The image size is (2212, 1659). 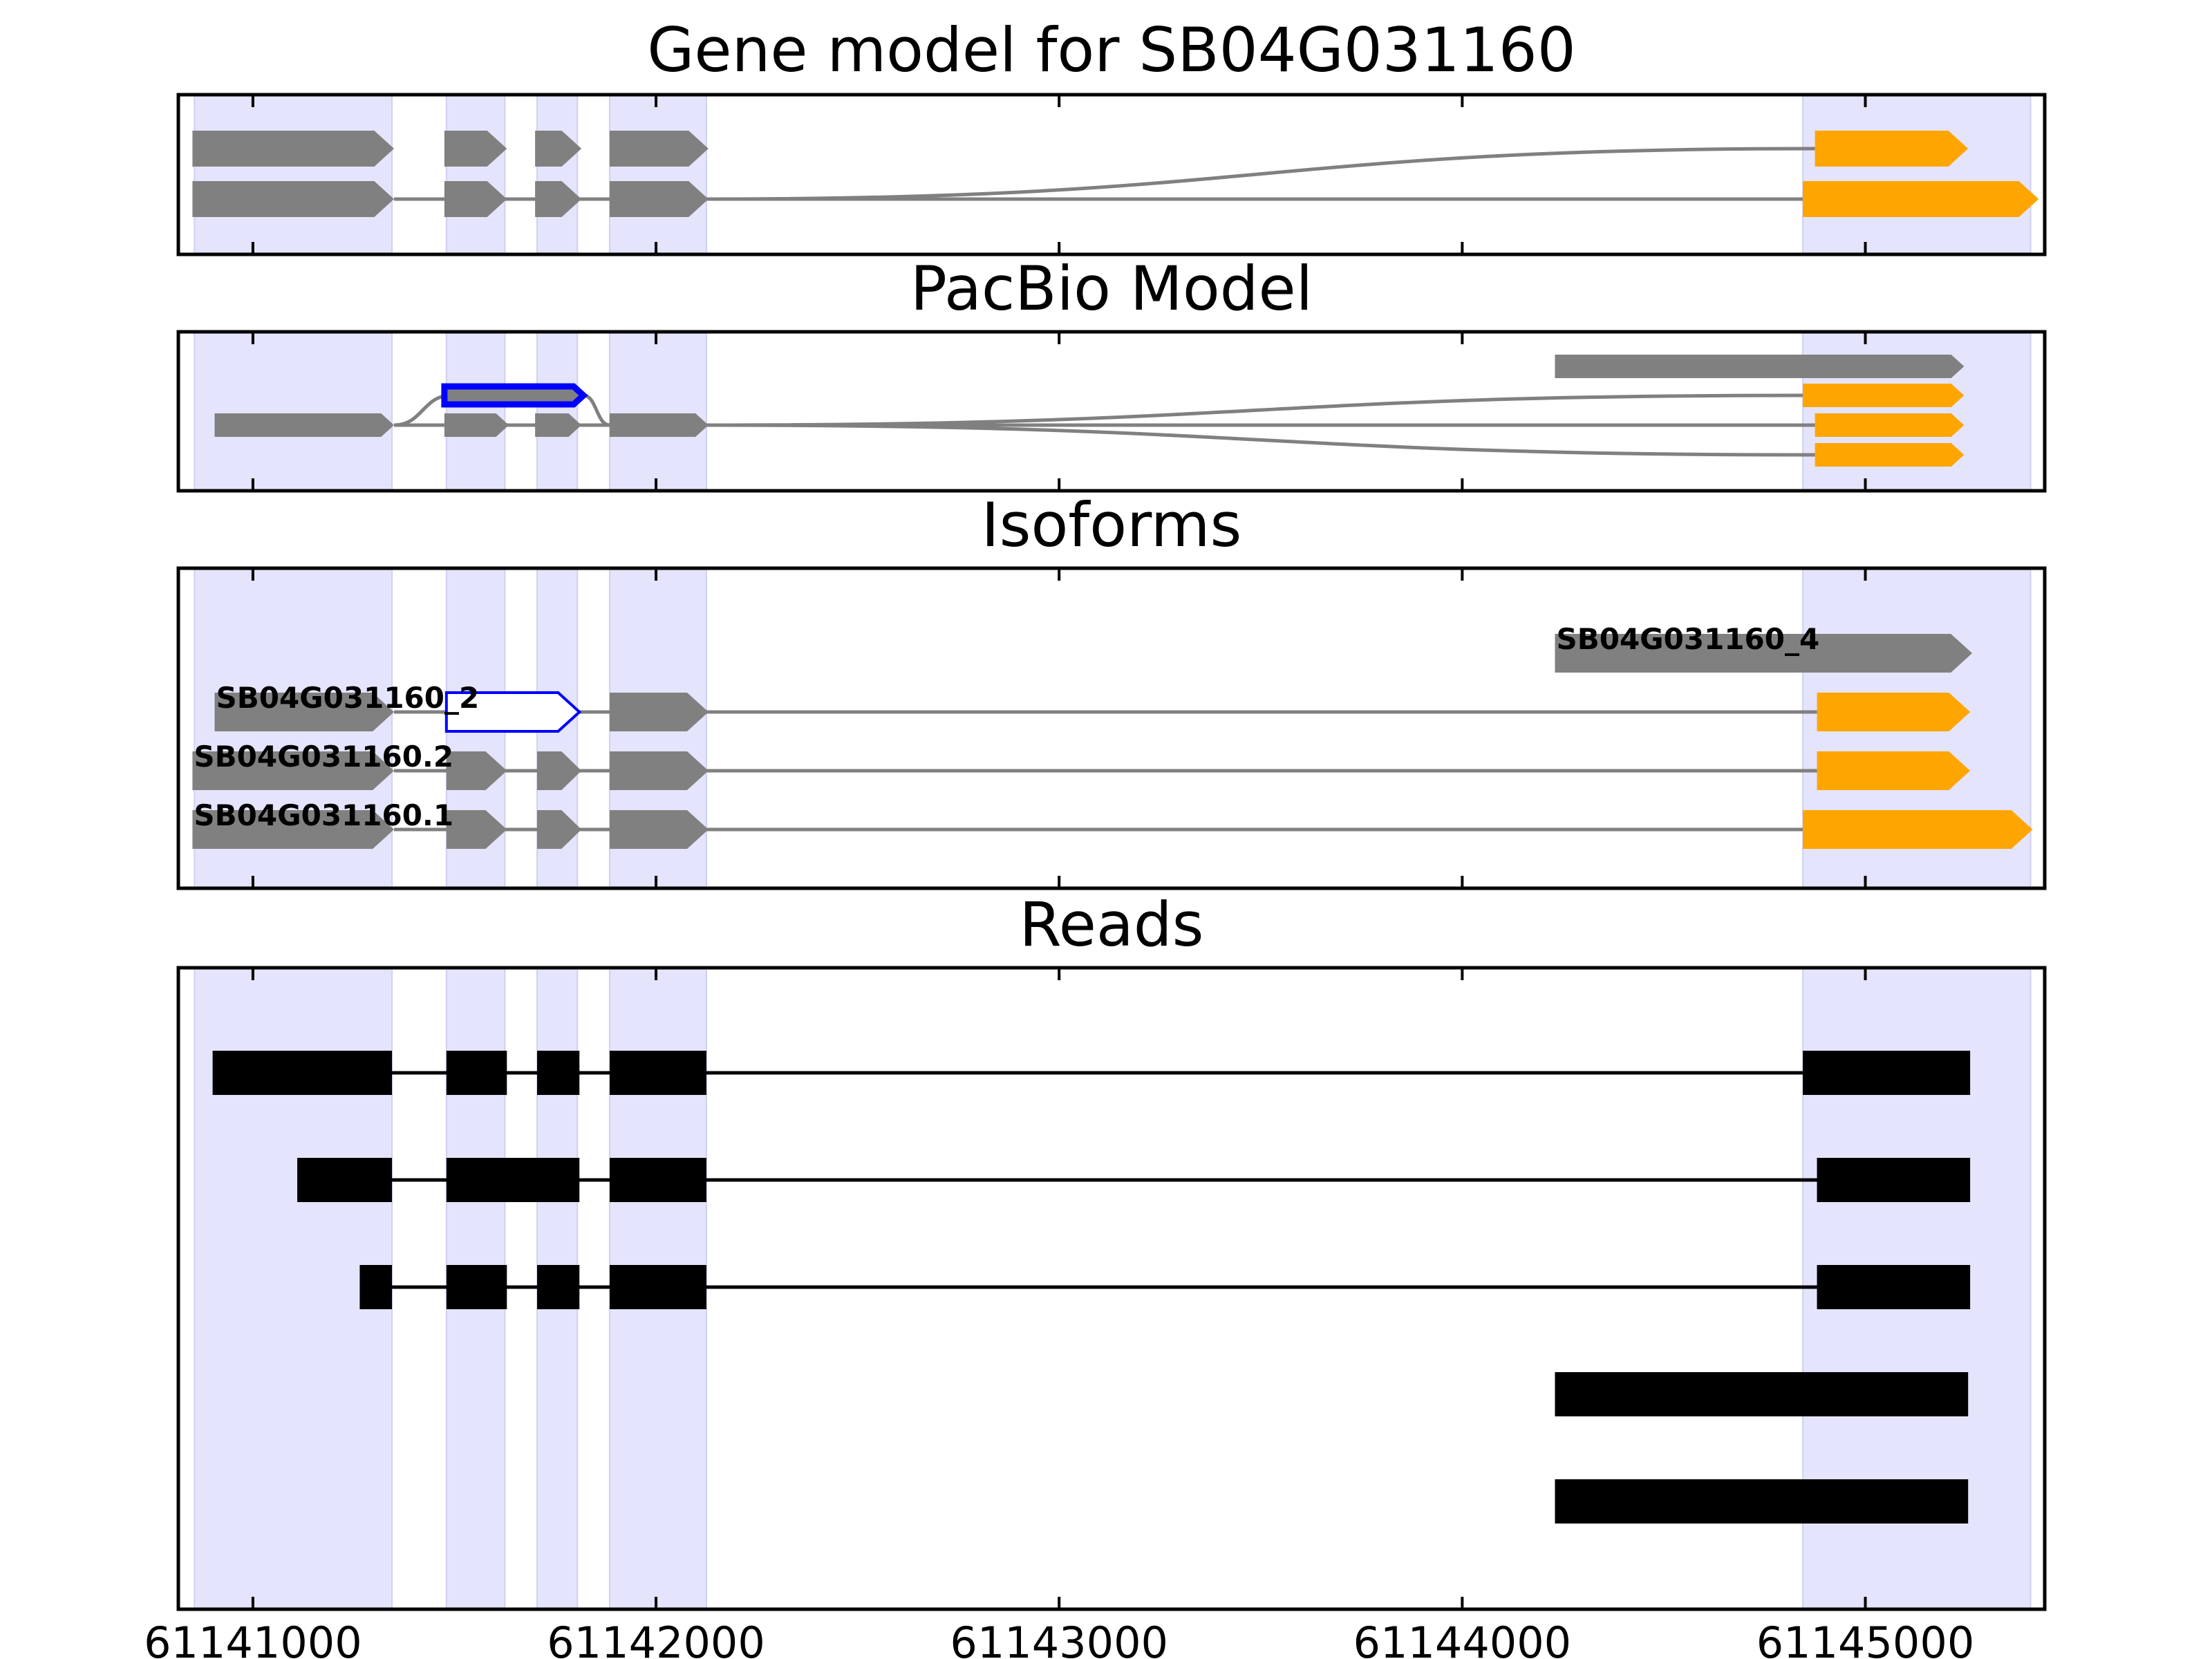 I want to click on isoform-label: SB04G031160_2, so click(x=347, y=698).